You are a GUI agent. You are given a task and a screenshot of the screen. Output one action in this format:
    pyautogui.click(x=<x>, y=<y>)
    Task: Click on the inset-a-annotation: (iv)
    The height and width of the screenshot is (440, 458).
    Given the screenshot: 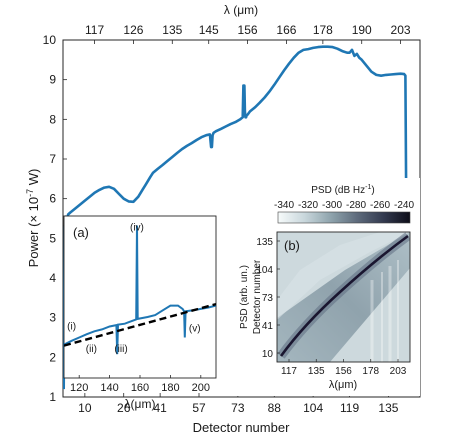 What is the action you would take?
    pyautogui.click(x=137, y=227)
    